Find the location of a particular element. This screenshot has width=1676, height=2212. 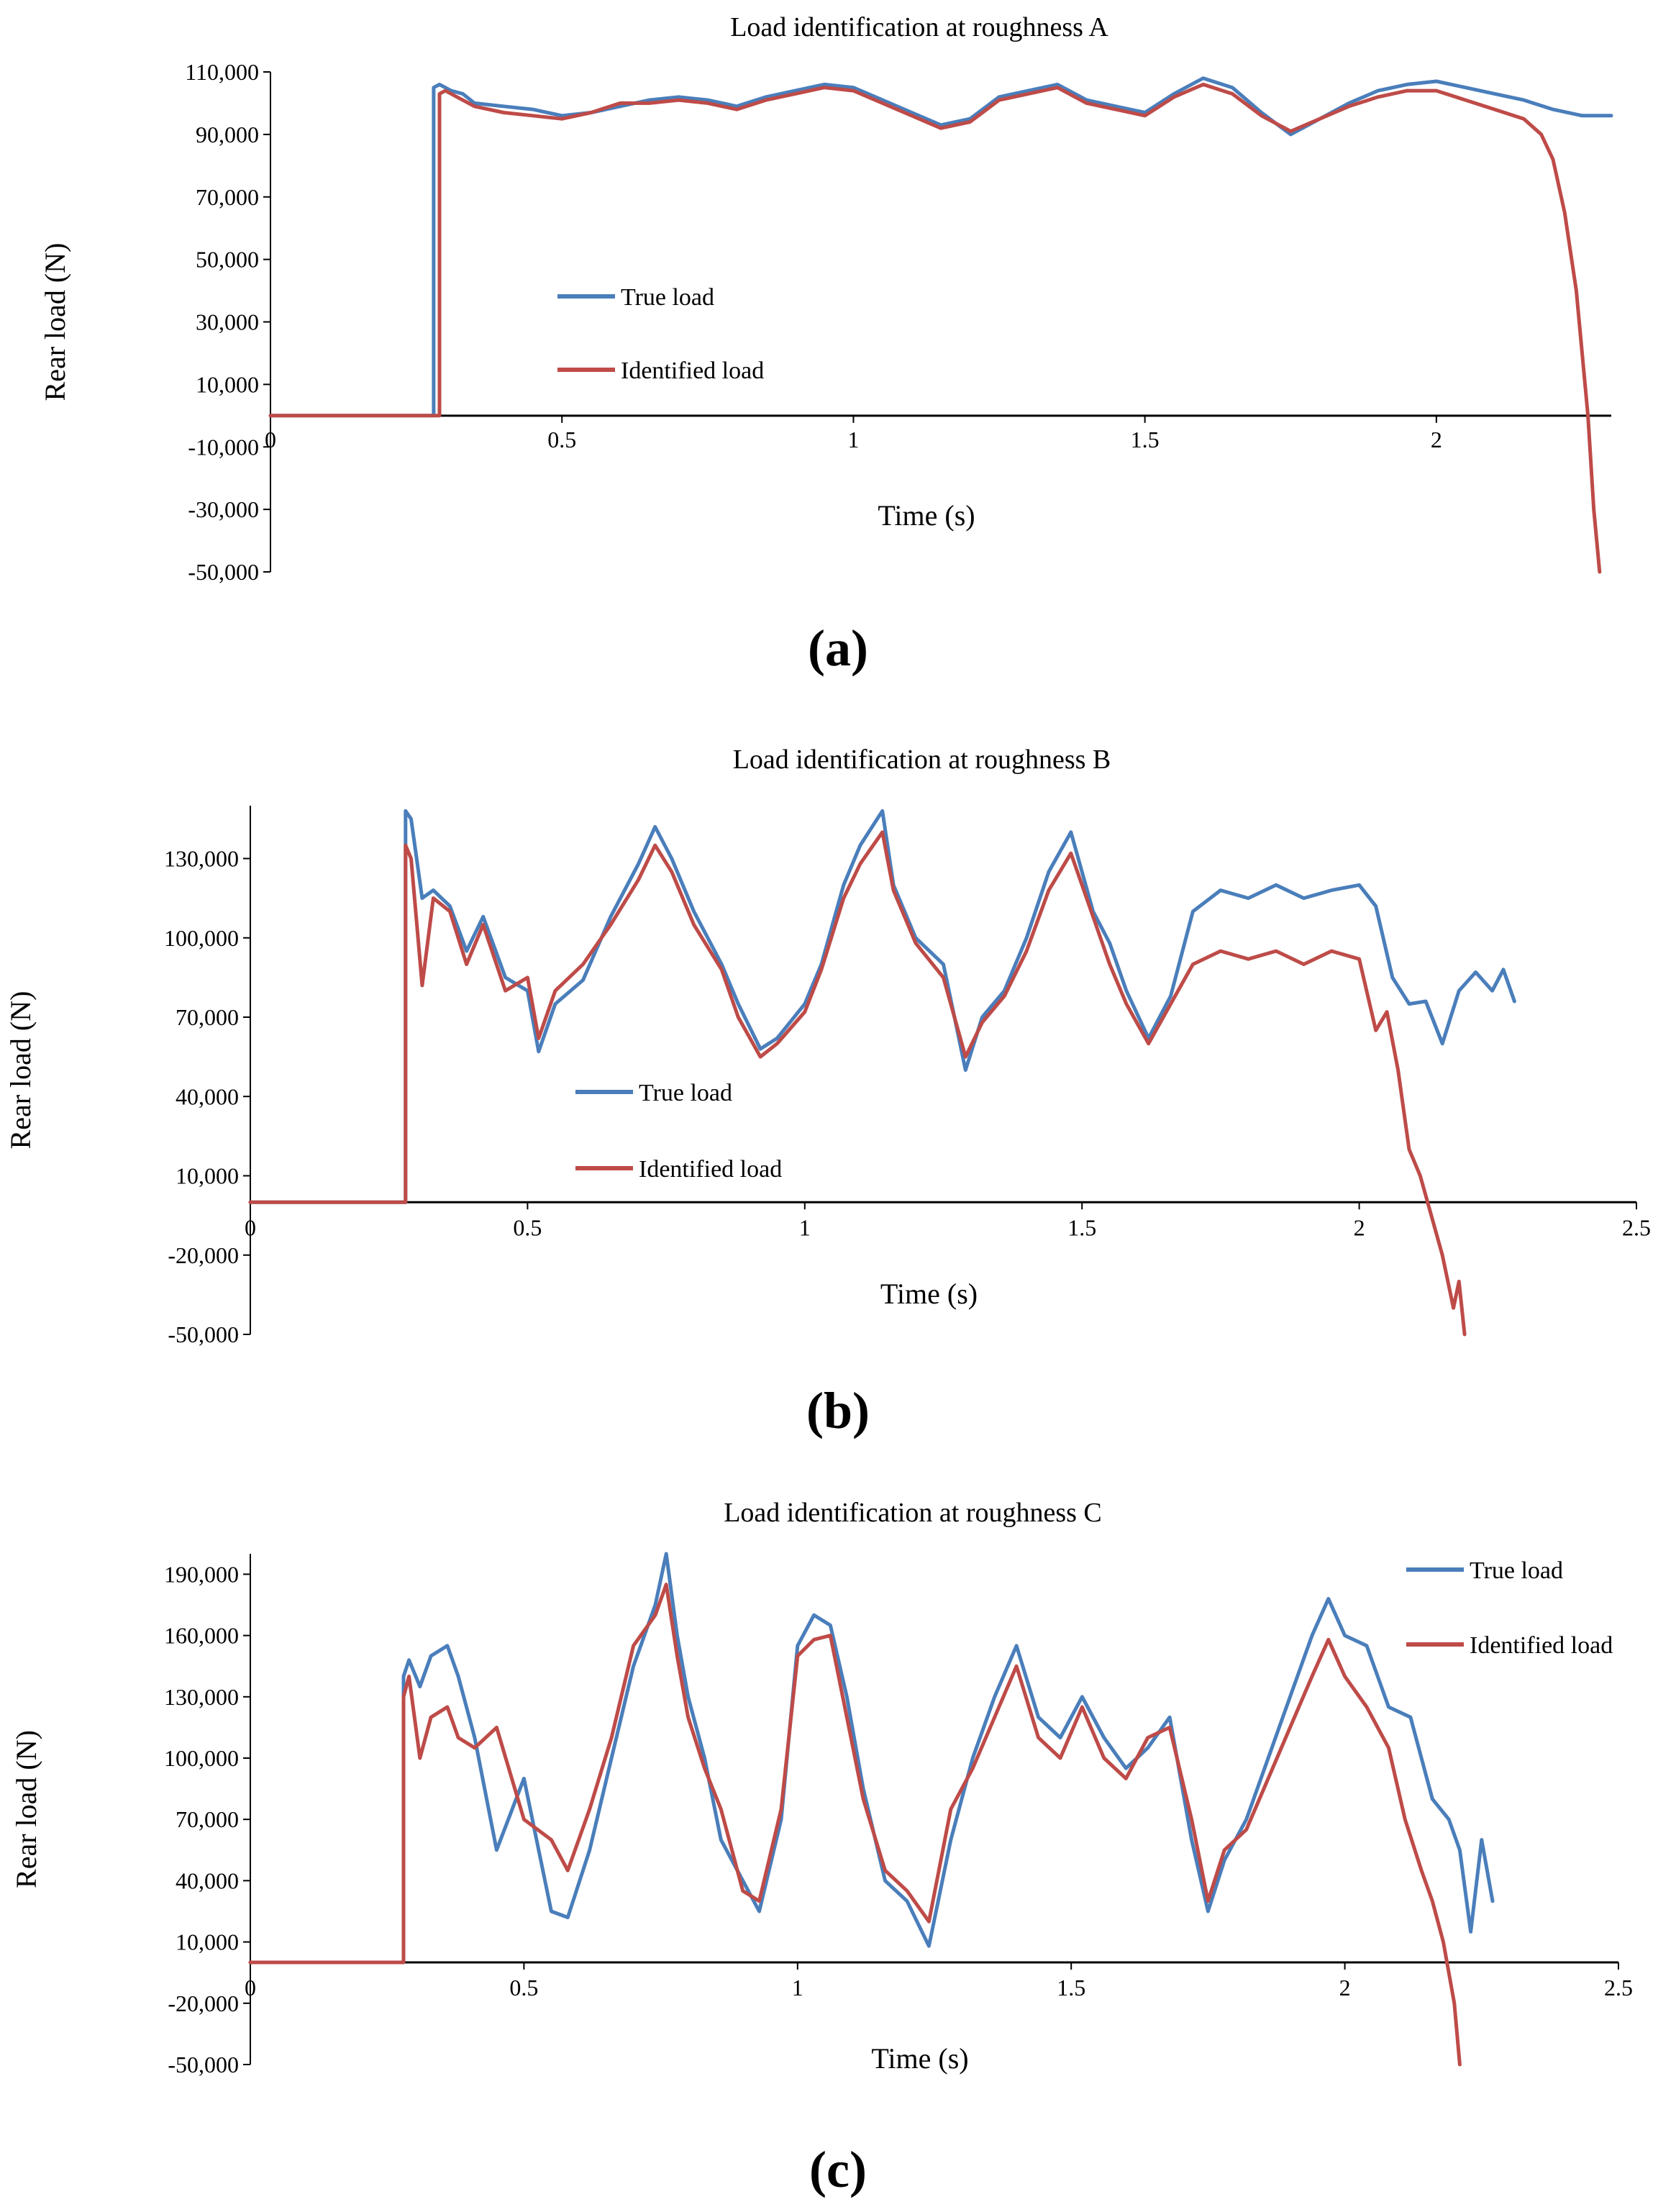

chart0-y-tick-label: 70,000 is located at coordinates (227, 197).